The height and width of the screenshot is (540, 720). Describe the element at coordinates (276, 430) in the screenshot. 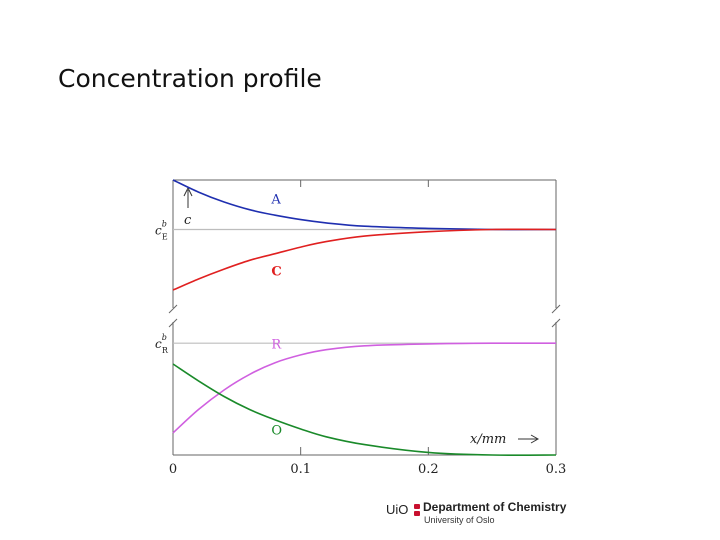

I see `series-label-o: O` at that location.